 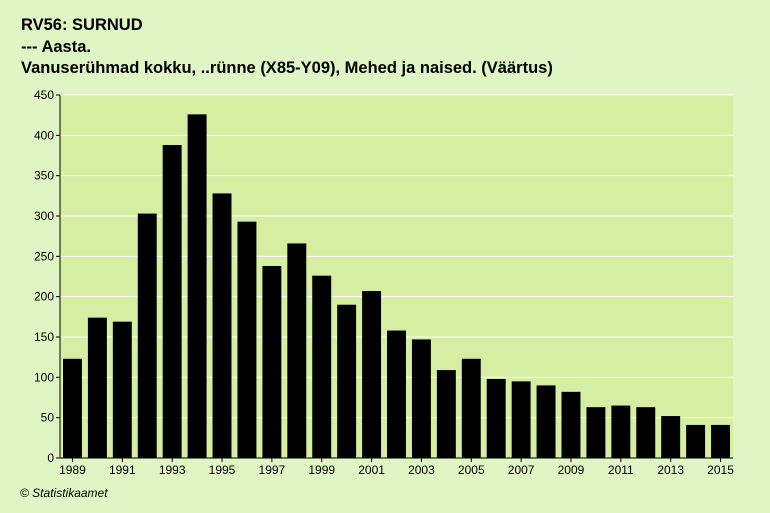 I want to click on x-tick-label: 1991, so click(x=122, y=470).